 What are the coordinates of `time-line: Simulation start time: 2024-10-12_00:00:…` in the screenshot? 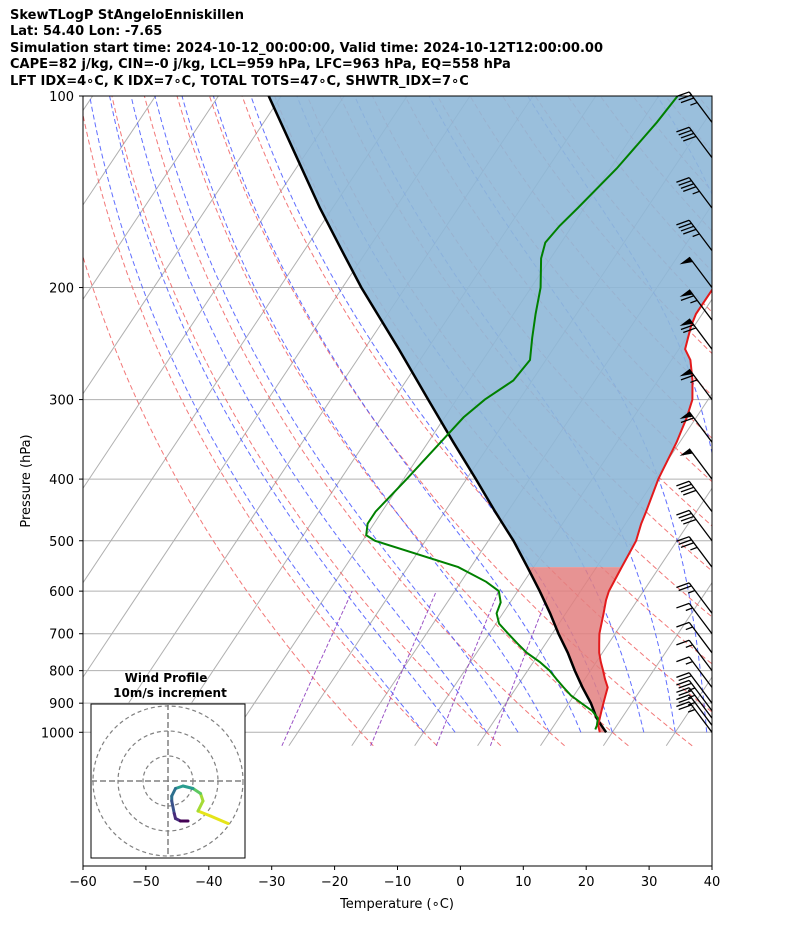 It's located at (306, 48).